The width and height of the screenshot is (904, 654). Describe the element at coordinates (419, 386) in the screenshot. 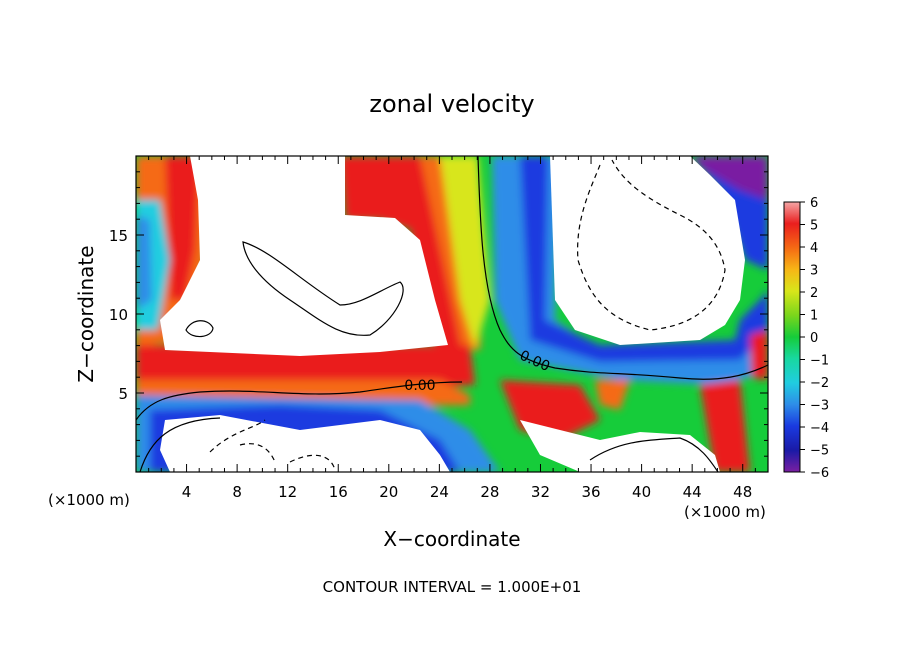

I see `contour-label: 0.00` at that location.